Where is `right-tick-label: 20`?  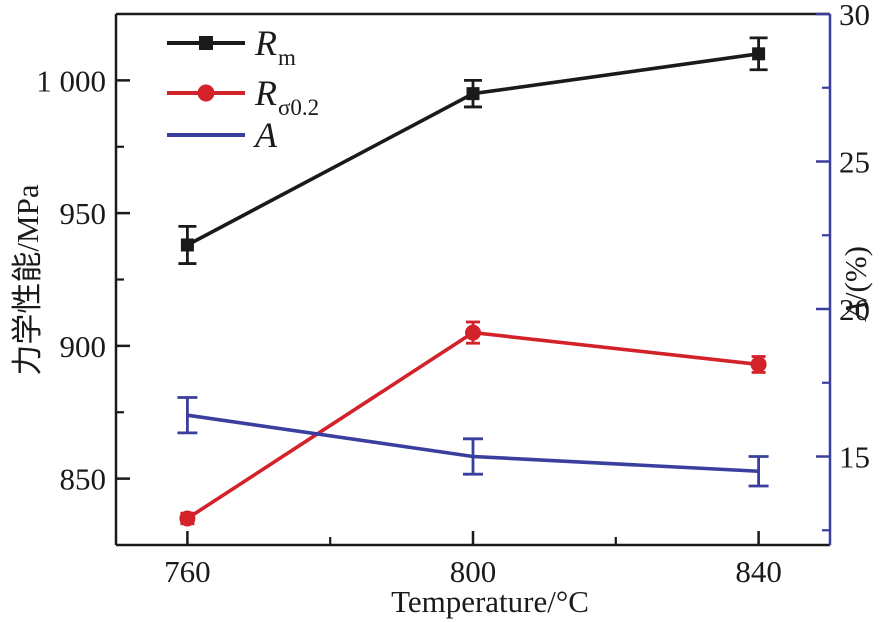
right-tick-label: 20 is located at coordinates (854, 309).